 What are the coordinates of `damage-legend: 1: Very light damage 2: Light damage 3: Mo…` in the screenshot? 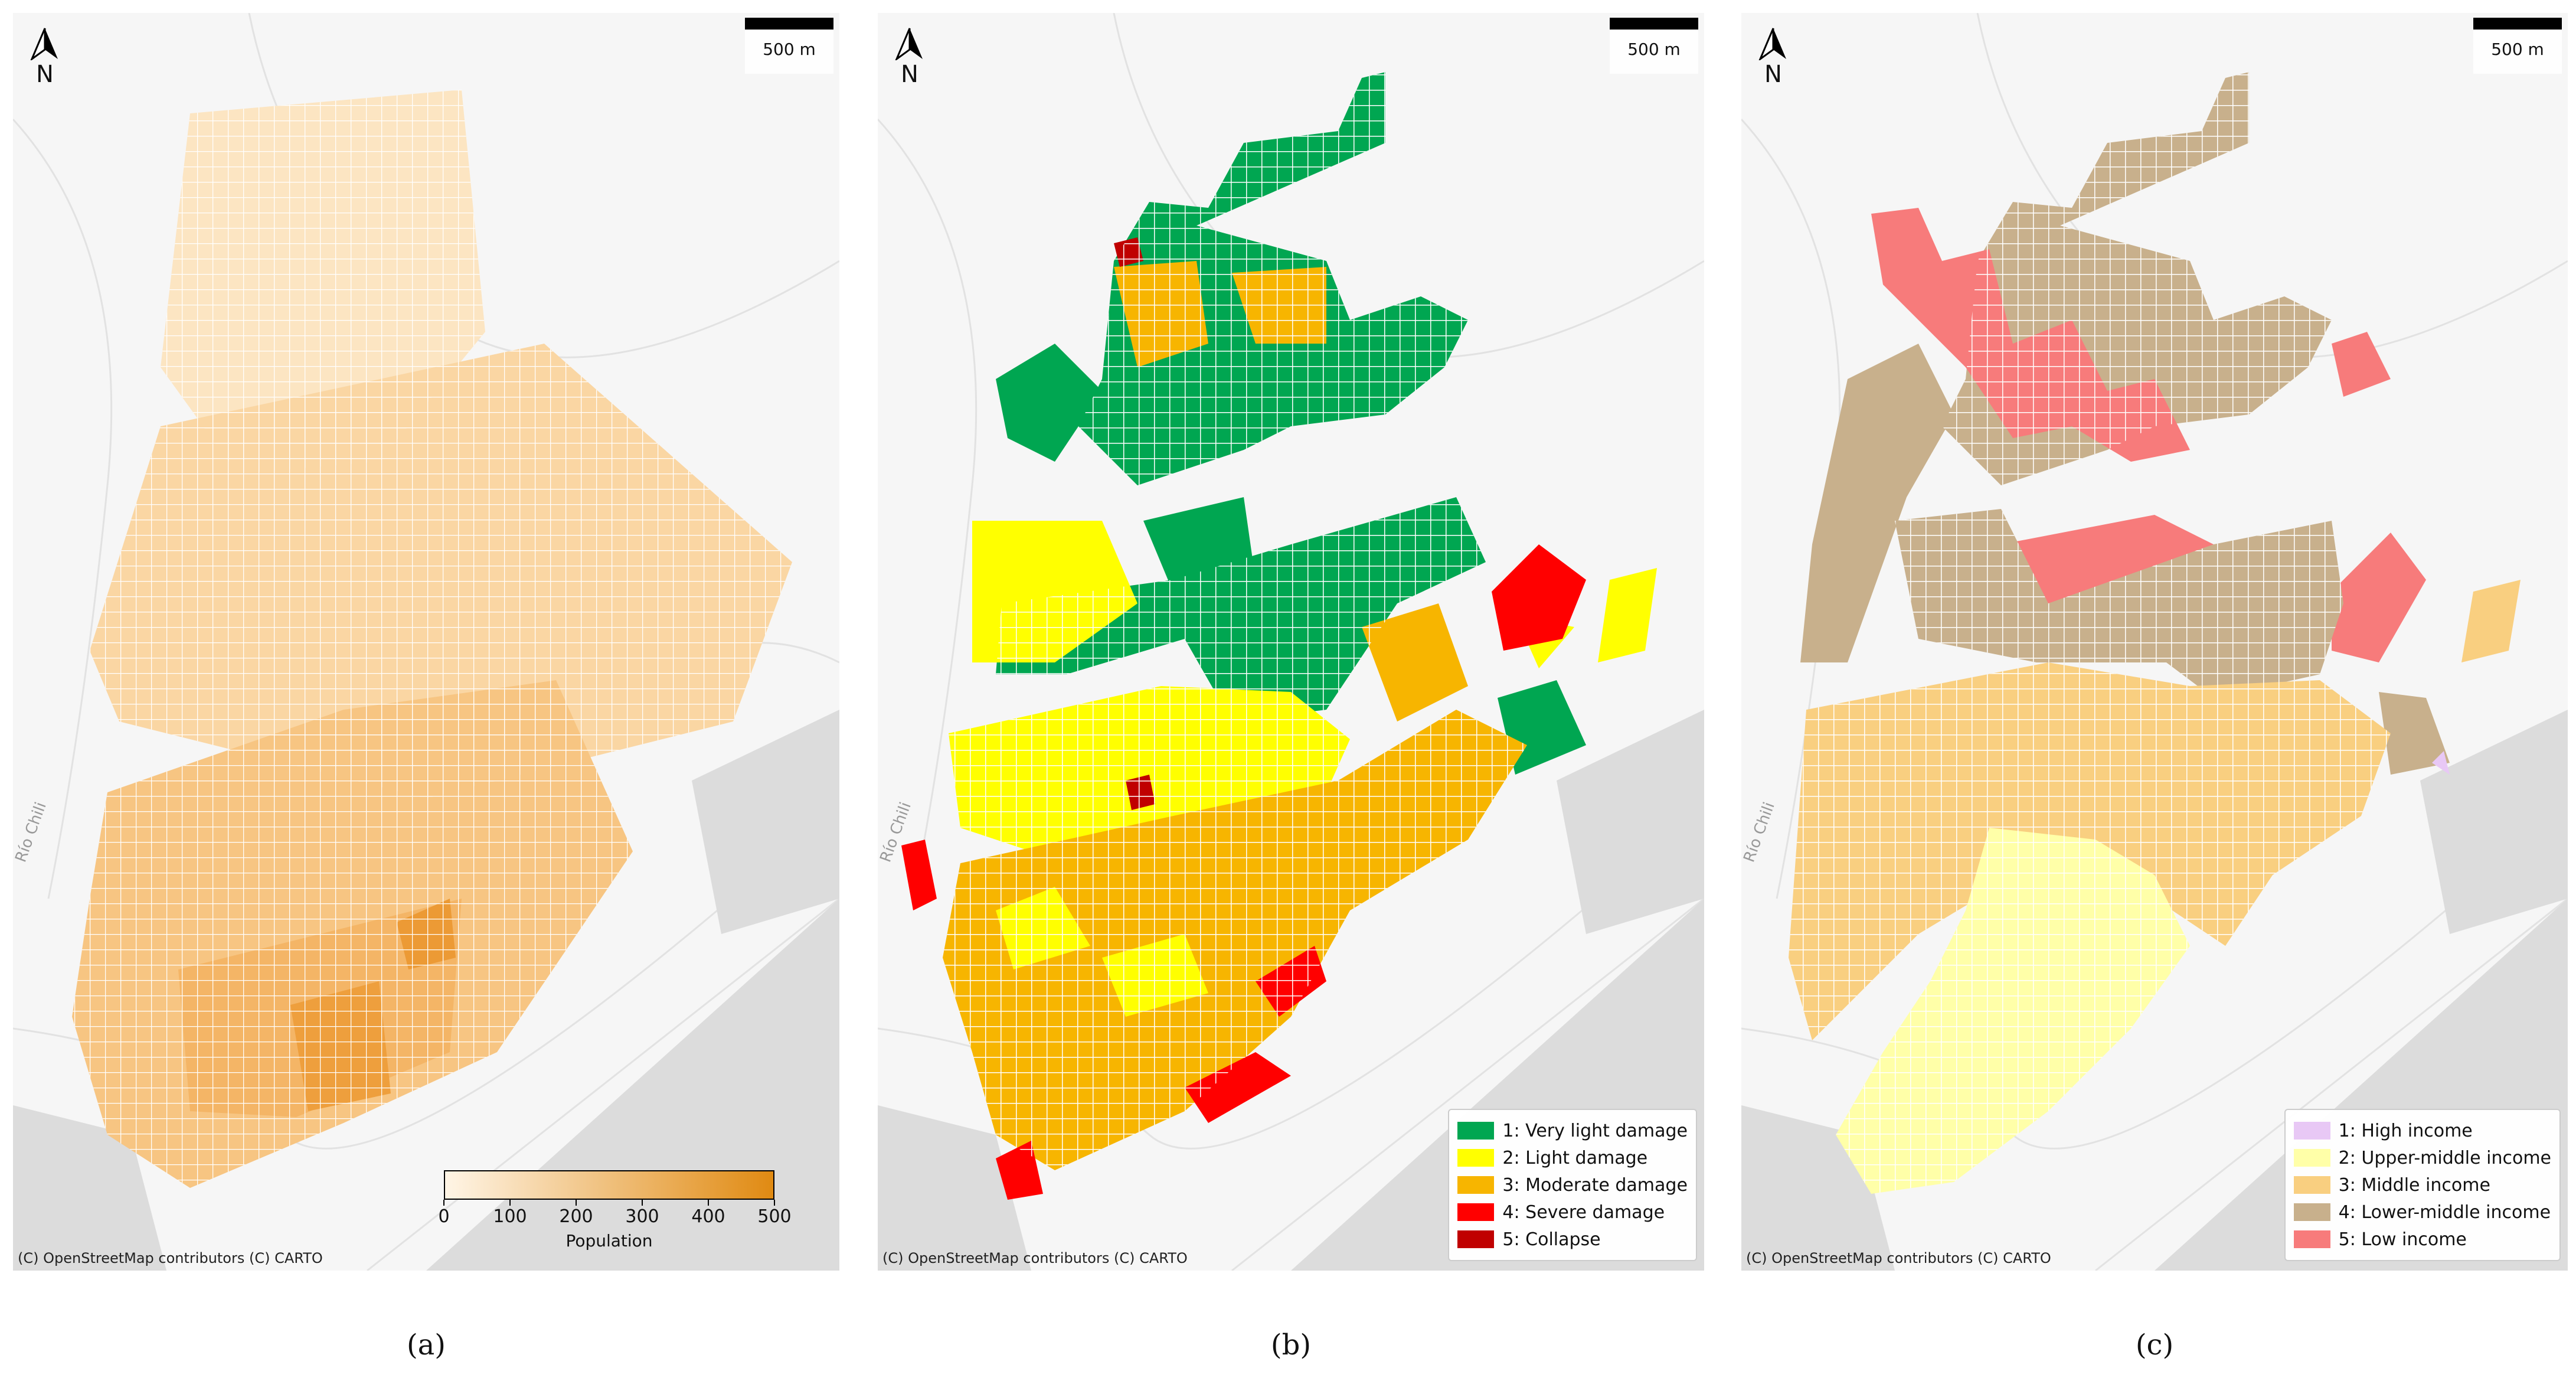 It's located at (1572, 1185).